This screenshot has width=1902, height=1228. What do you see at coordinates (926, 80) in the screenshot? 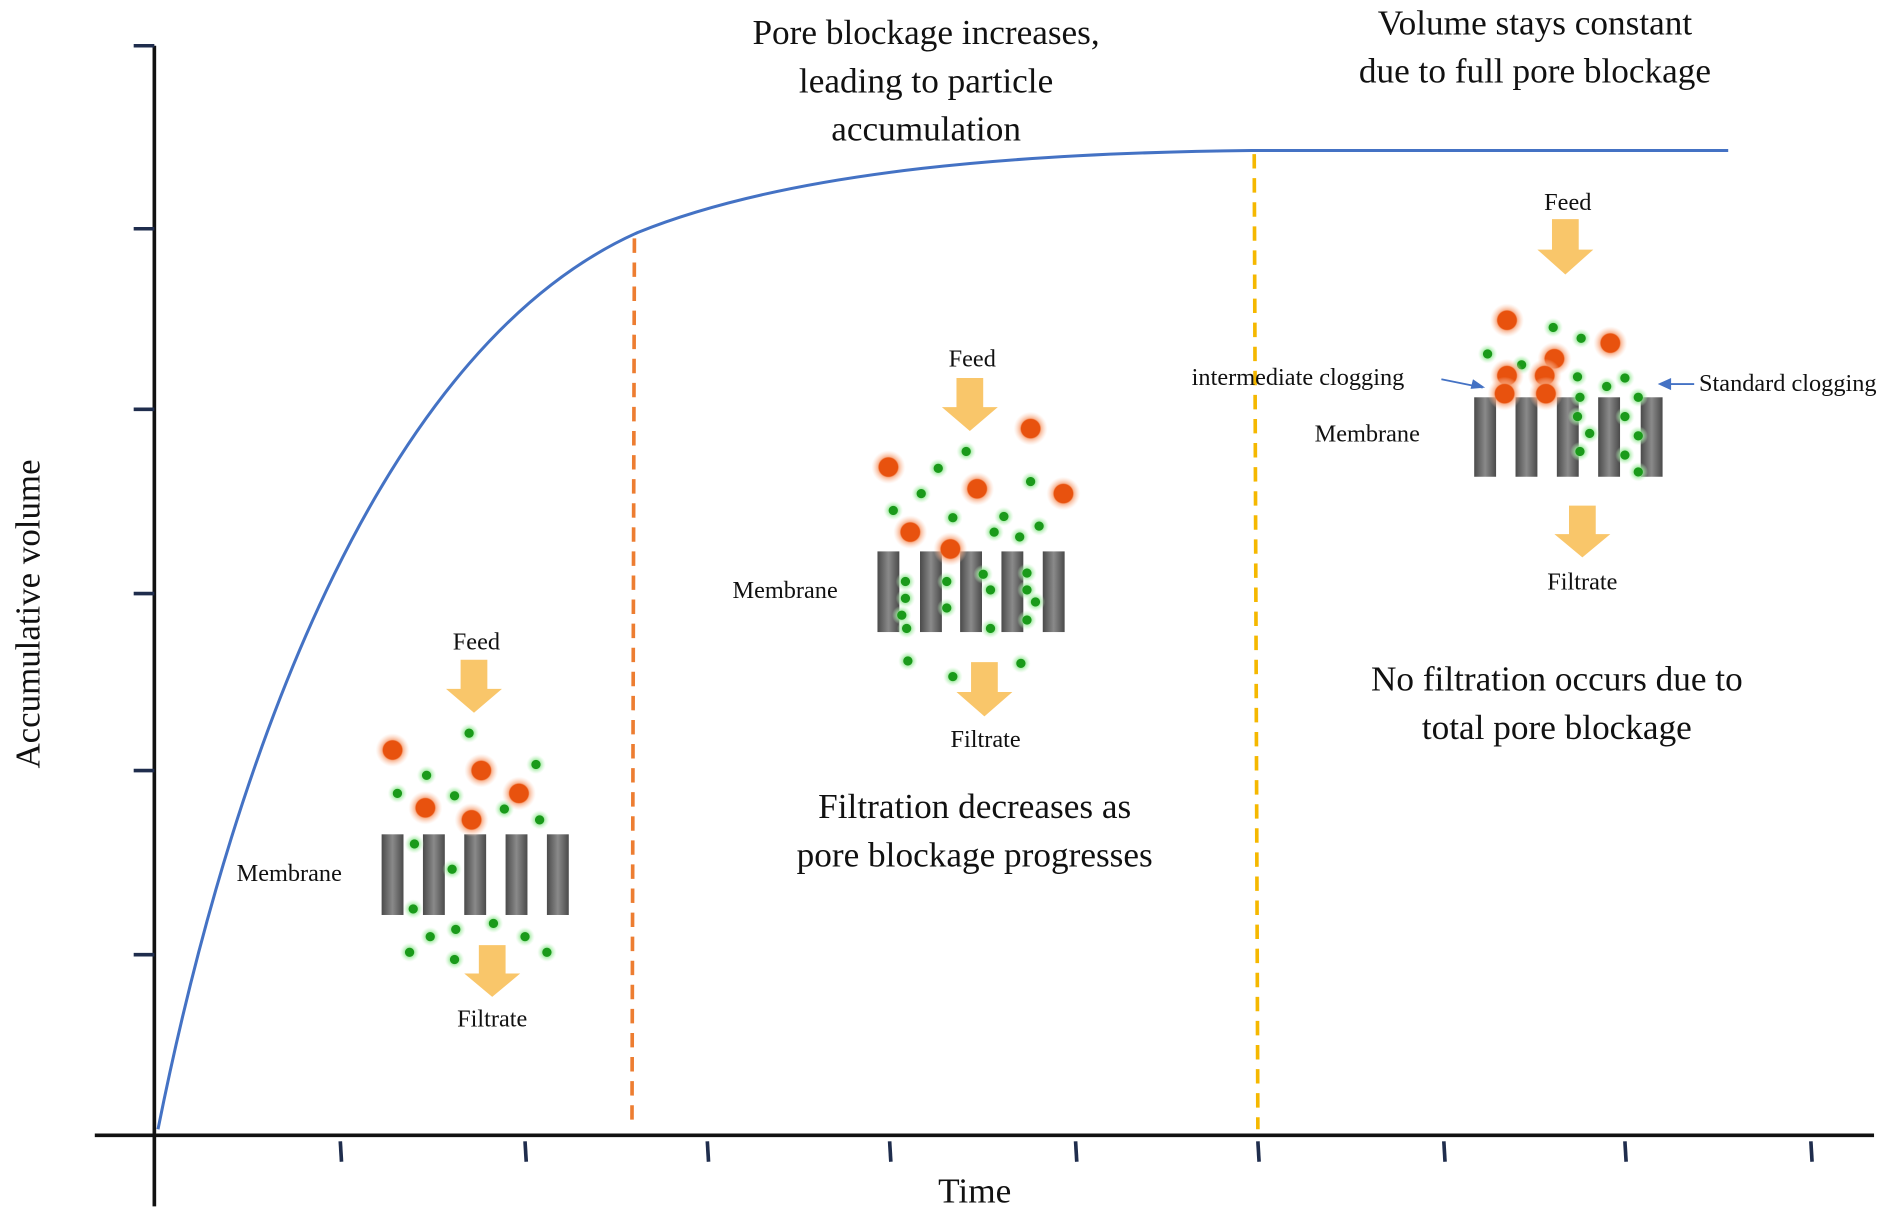
I see `annotation-line: leading to particle` at bounding box center [926, 80].